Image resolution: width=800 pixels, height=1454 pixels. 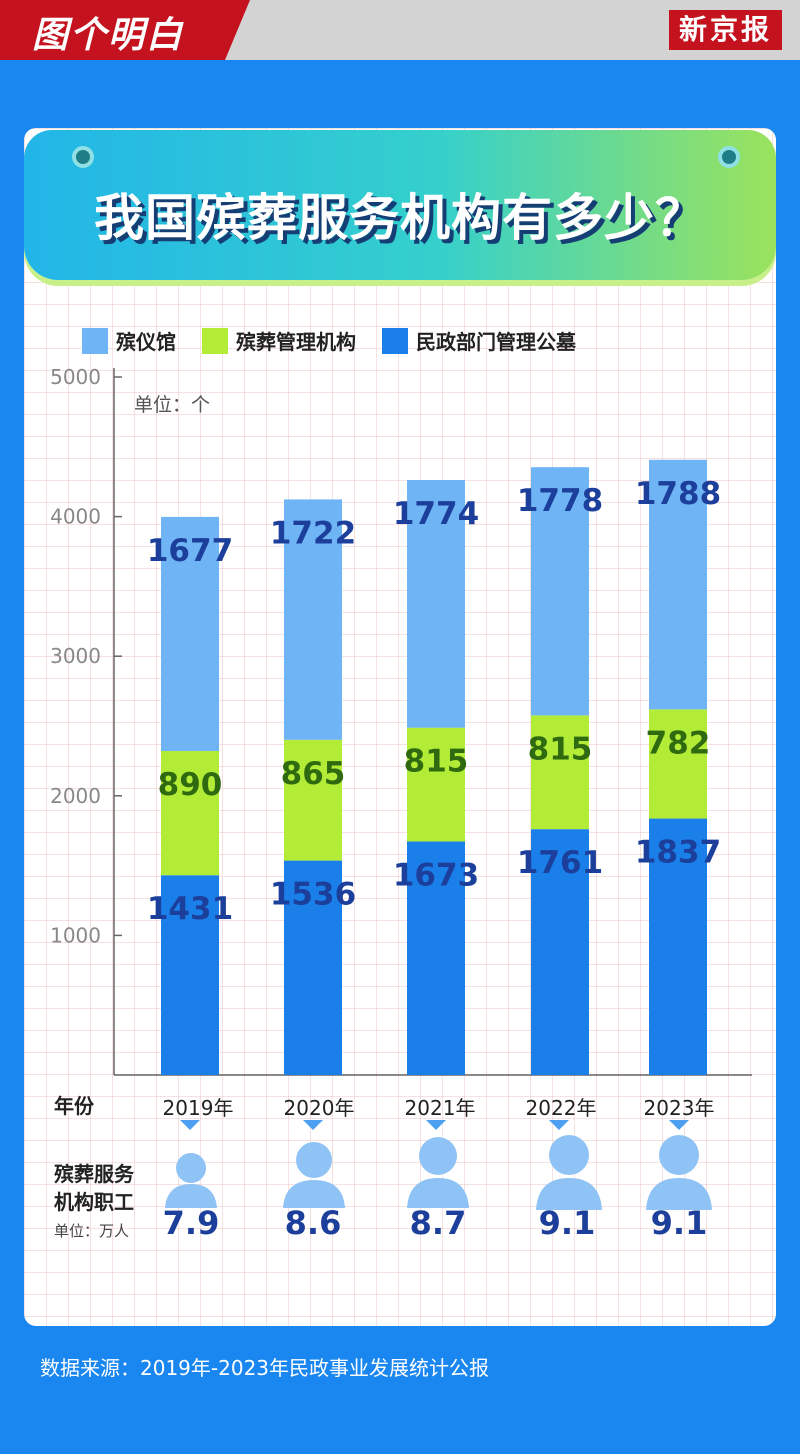 I want to click on bar-value-label: 1837, so click(x=678, y=853).